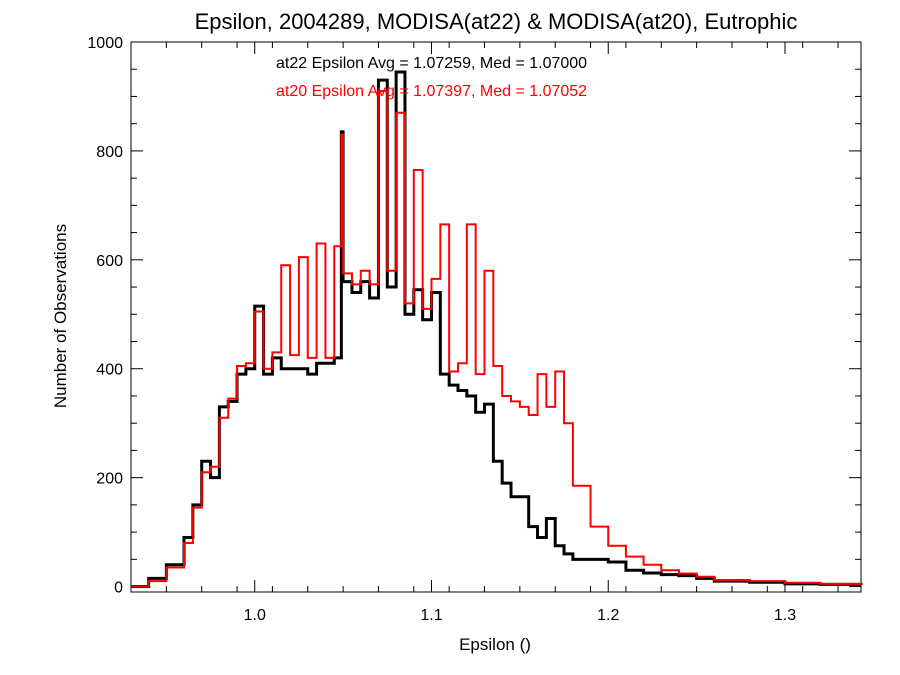  What do you see at coordinates (60, 316) in the screenshot?
I see `y-axis-label: Number of Observations` at bounding box center [60, 316].